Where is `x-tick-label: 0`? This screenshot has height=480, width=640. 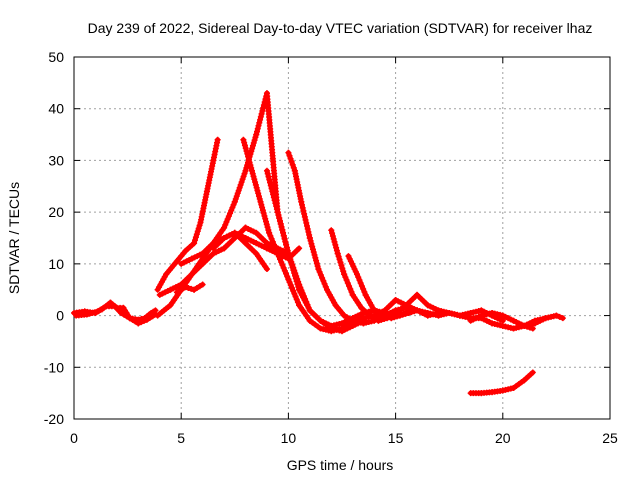 x-tick-label: 0 is located at coordinates (74, 438).